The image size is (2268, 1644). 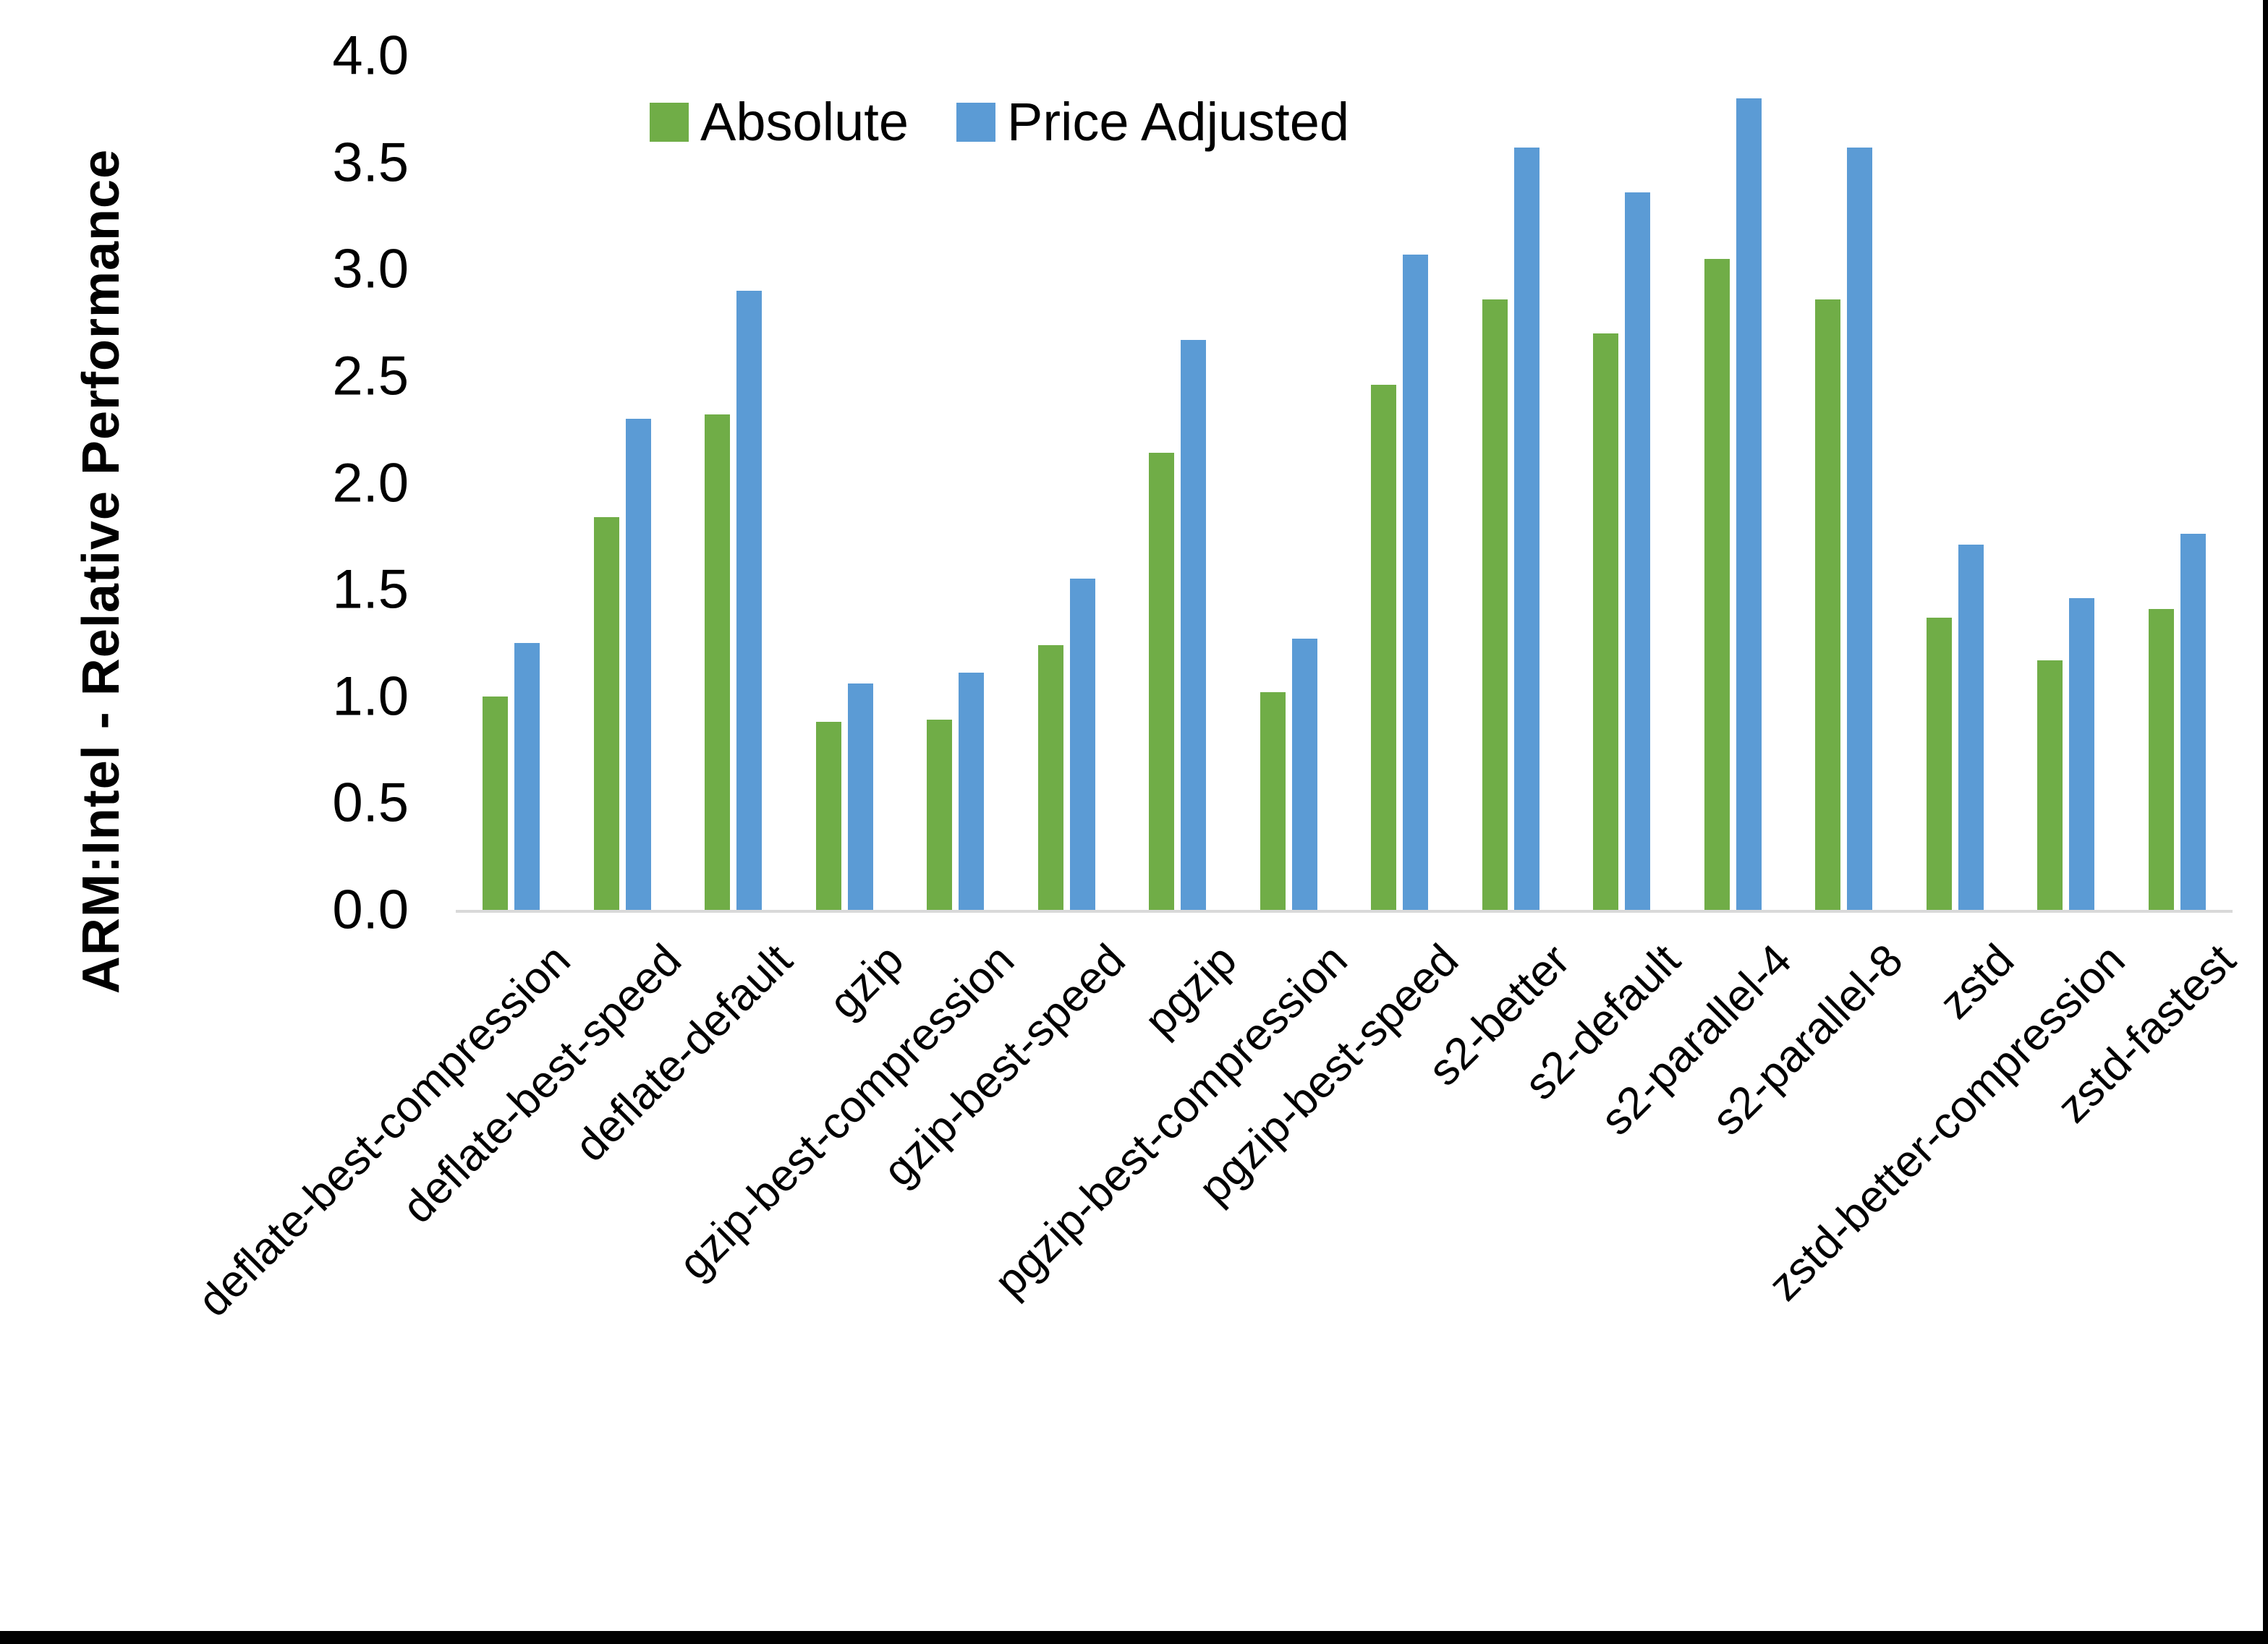 What do you see at coordinates (370, 483) in the screenshot?
I see `y-tick-label-2.0: 2.0` at bounding box center [370, 483].